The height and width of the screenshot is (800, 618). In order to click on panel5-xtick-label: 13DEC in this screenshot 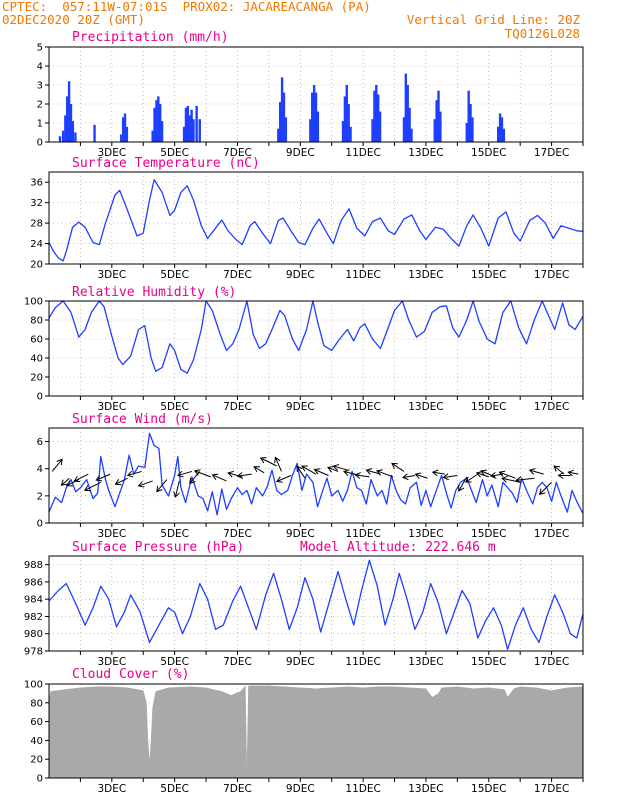, I will do `click(425, 789)`.